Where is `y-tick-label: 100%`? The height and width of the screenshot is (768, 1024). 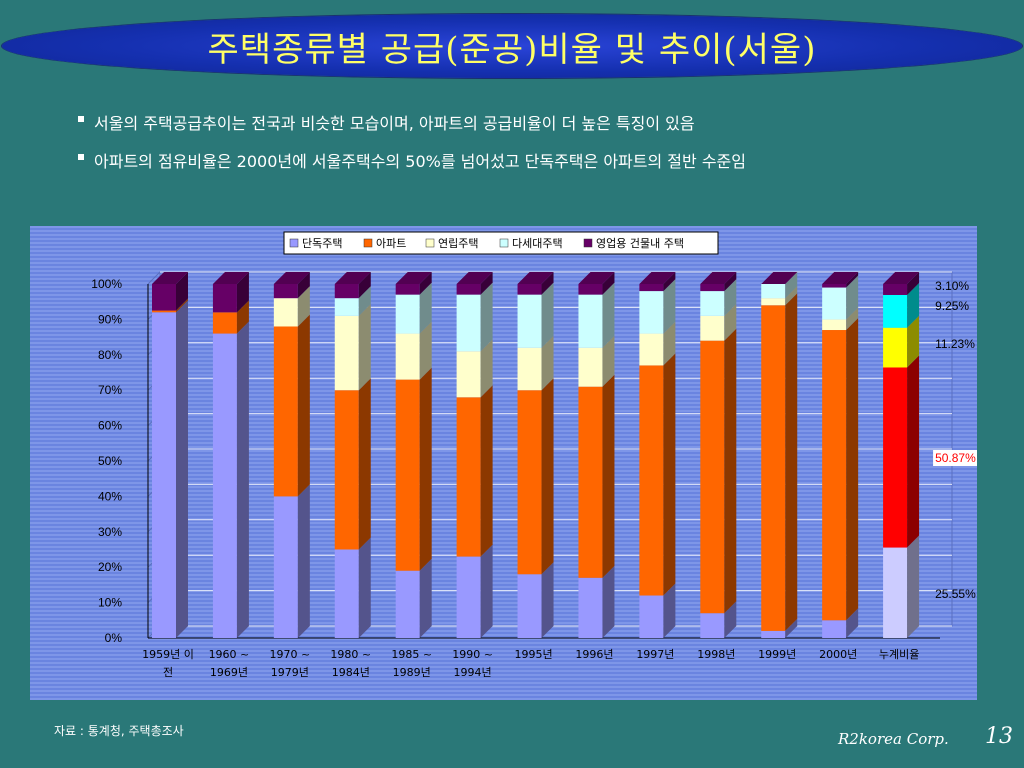
y-tick-label: 100% is located at coordinates (106, 284).